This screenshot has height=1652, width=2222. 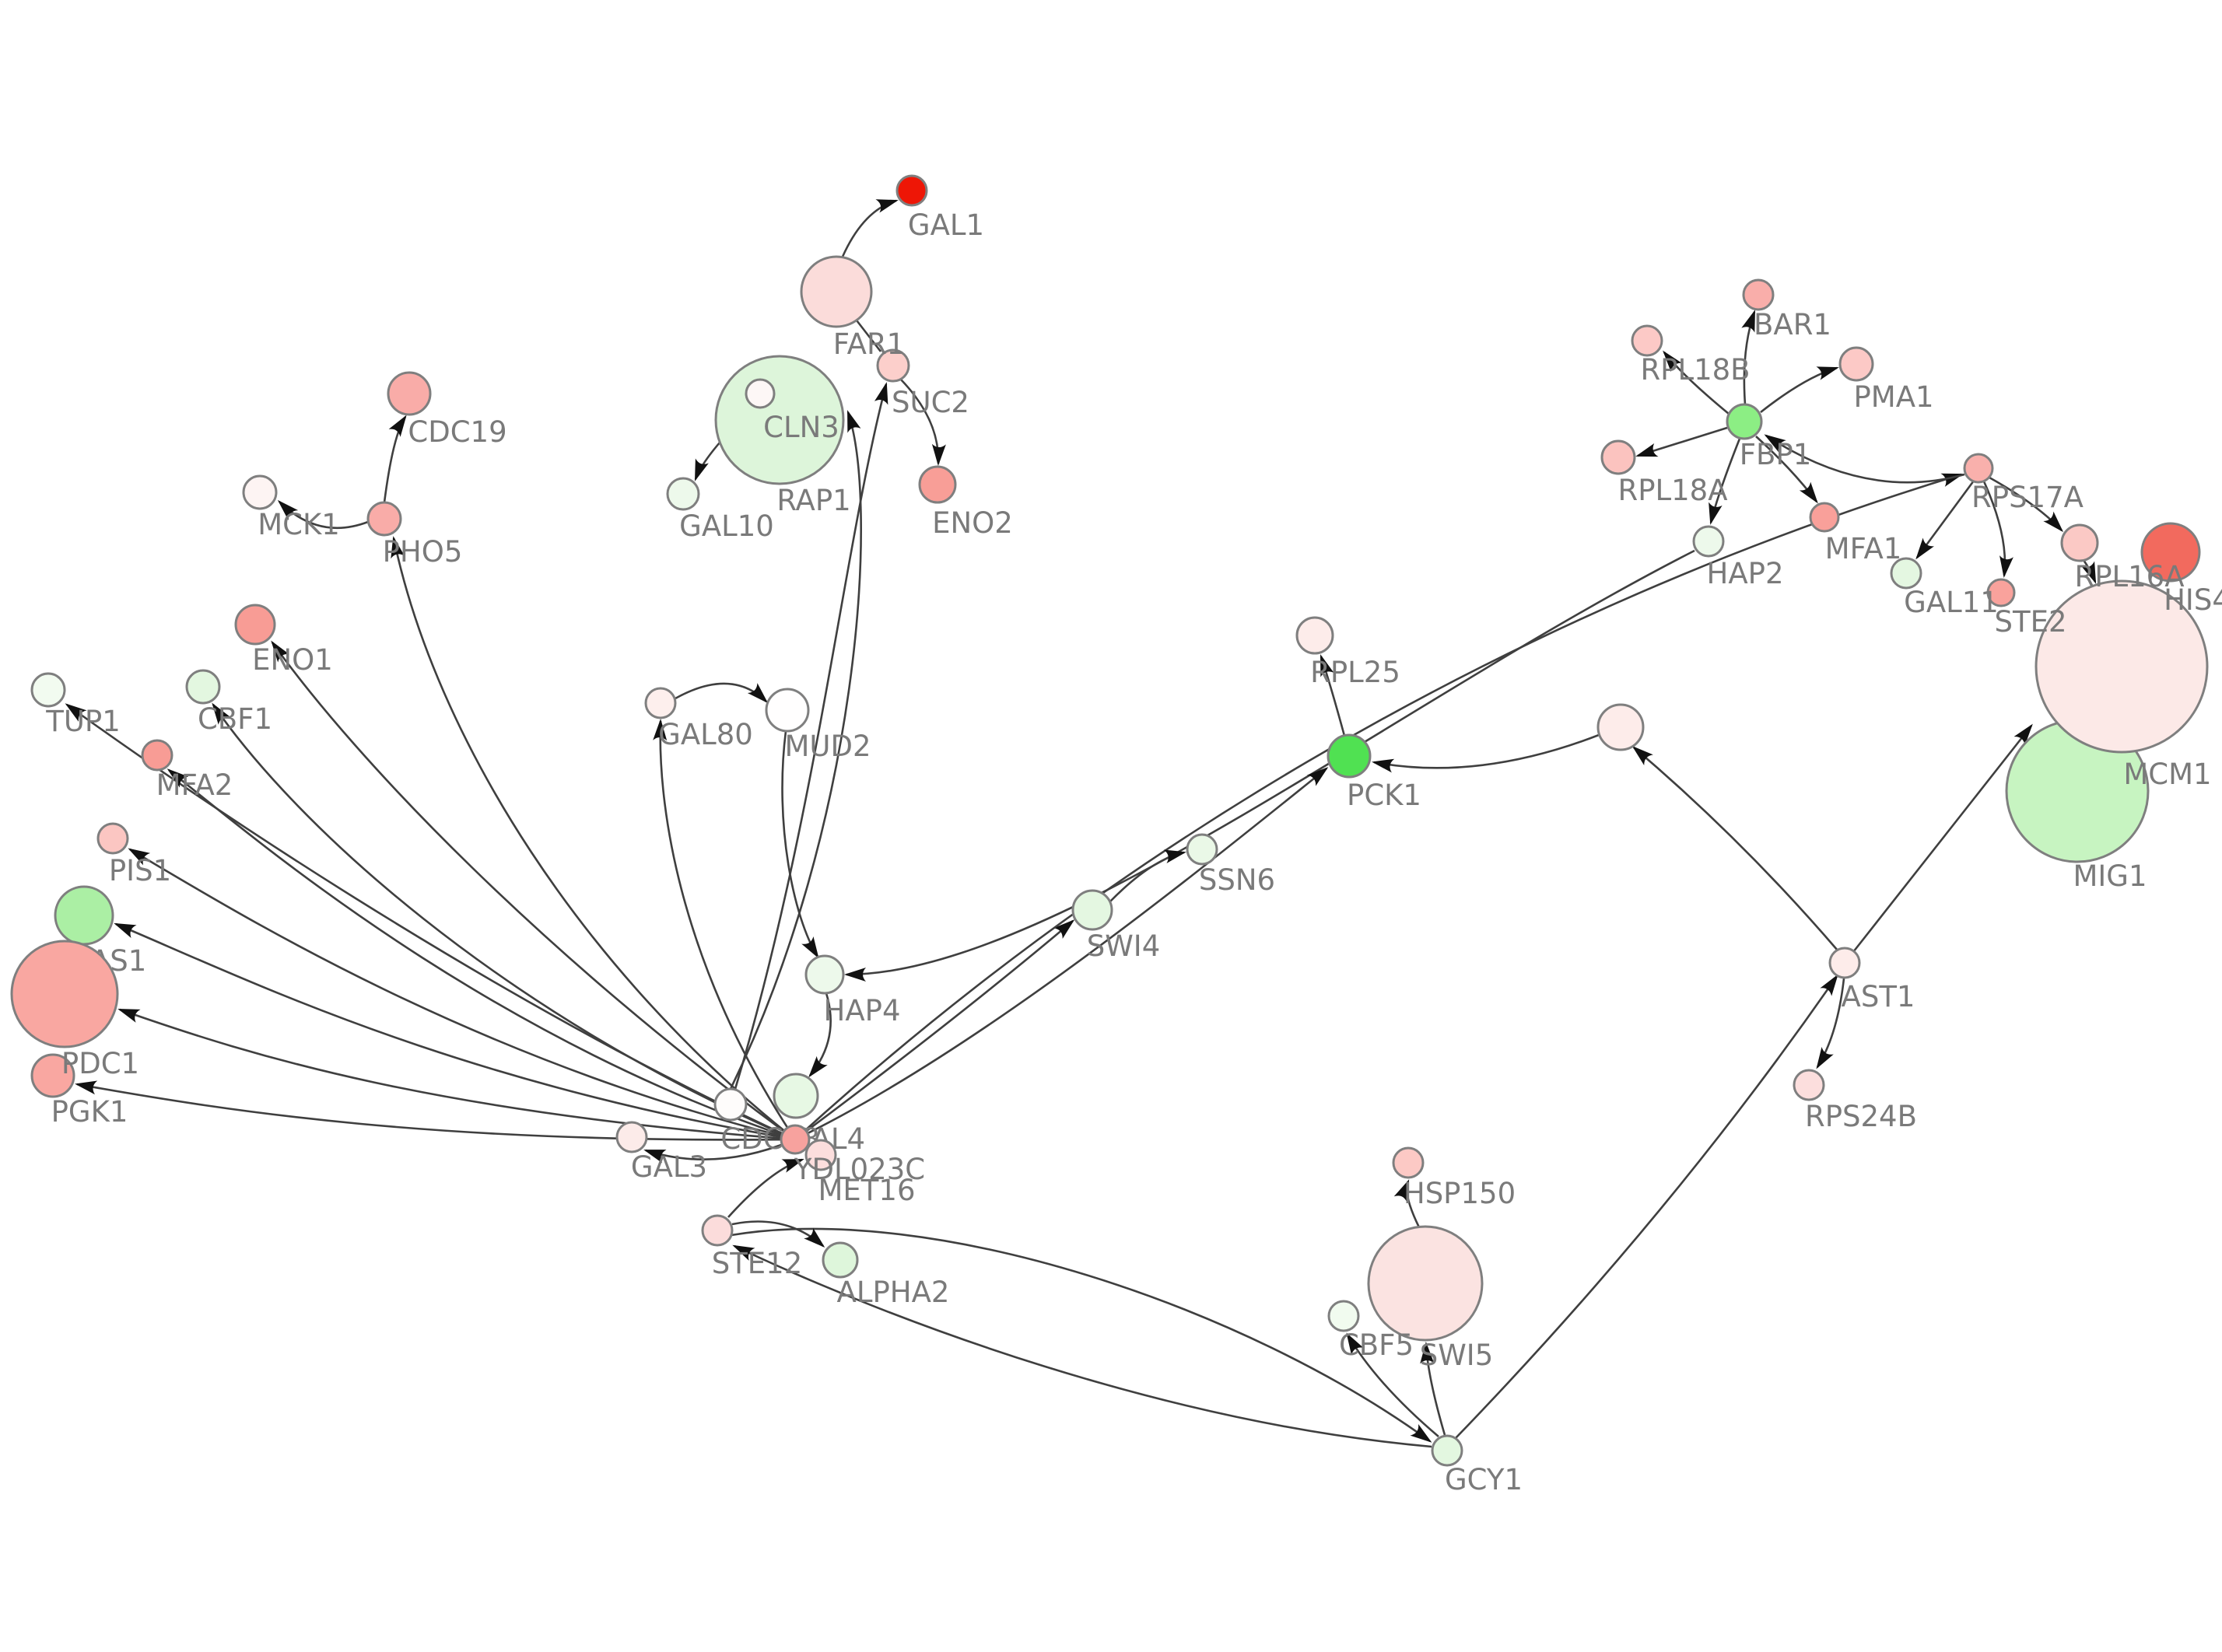 What do you see at coordinates (1486, 753) in the screenshot?
I see `edge-unnamed-pck1` at bounding box center [1486, 753].